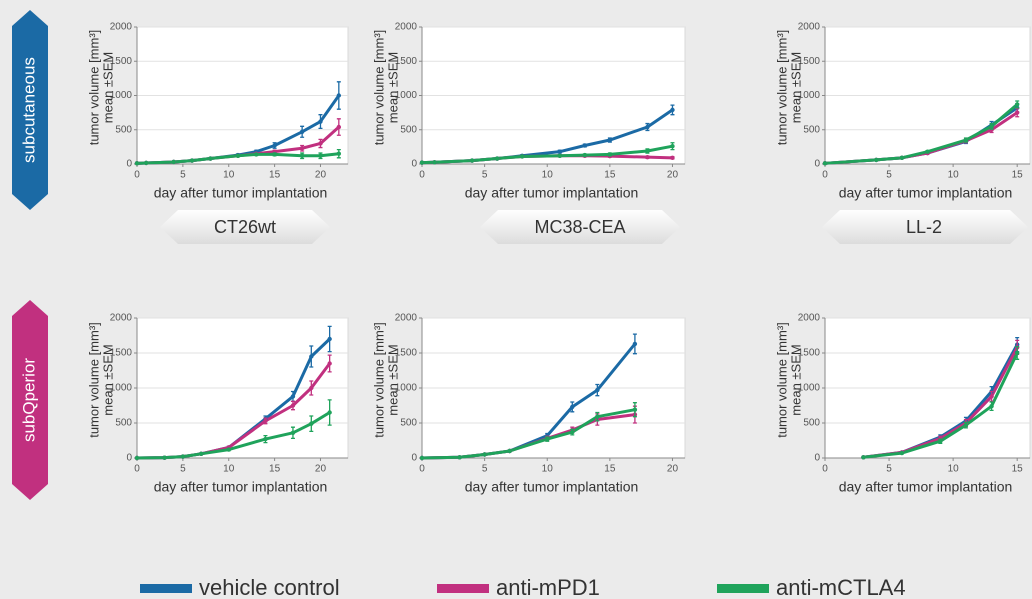 The image size is (1032, 599). Describe the element at coordinates (925, 227) in the screenshot. I see `model-tab: LL-2` at that location.